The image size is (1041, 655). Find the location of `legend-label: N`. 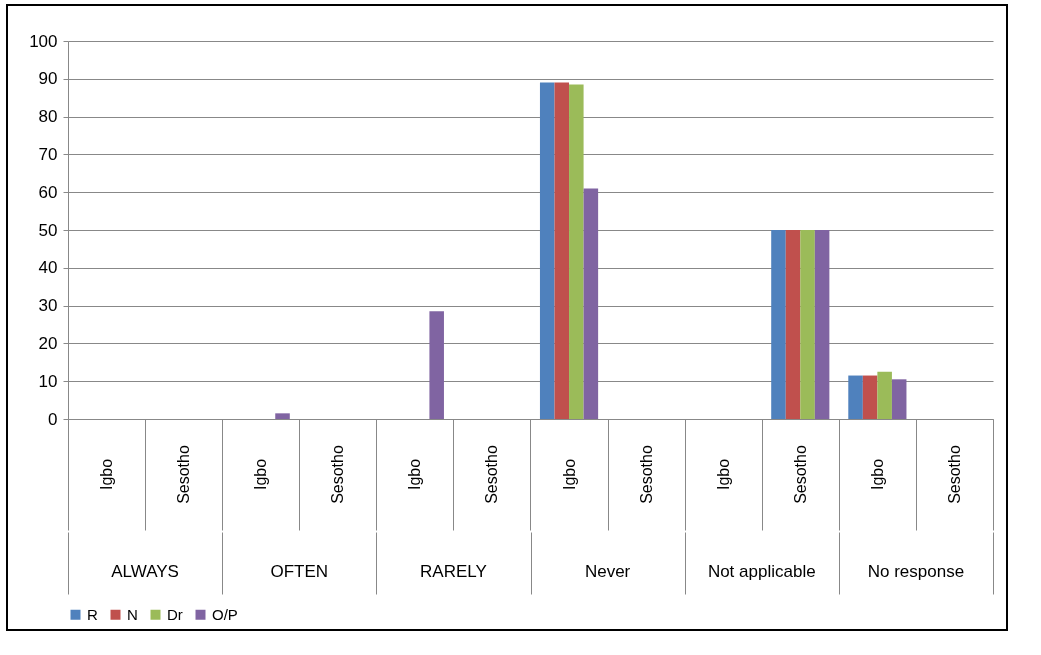

legend-label: N is located at coordinates (132, 614).